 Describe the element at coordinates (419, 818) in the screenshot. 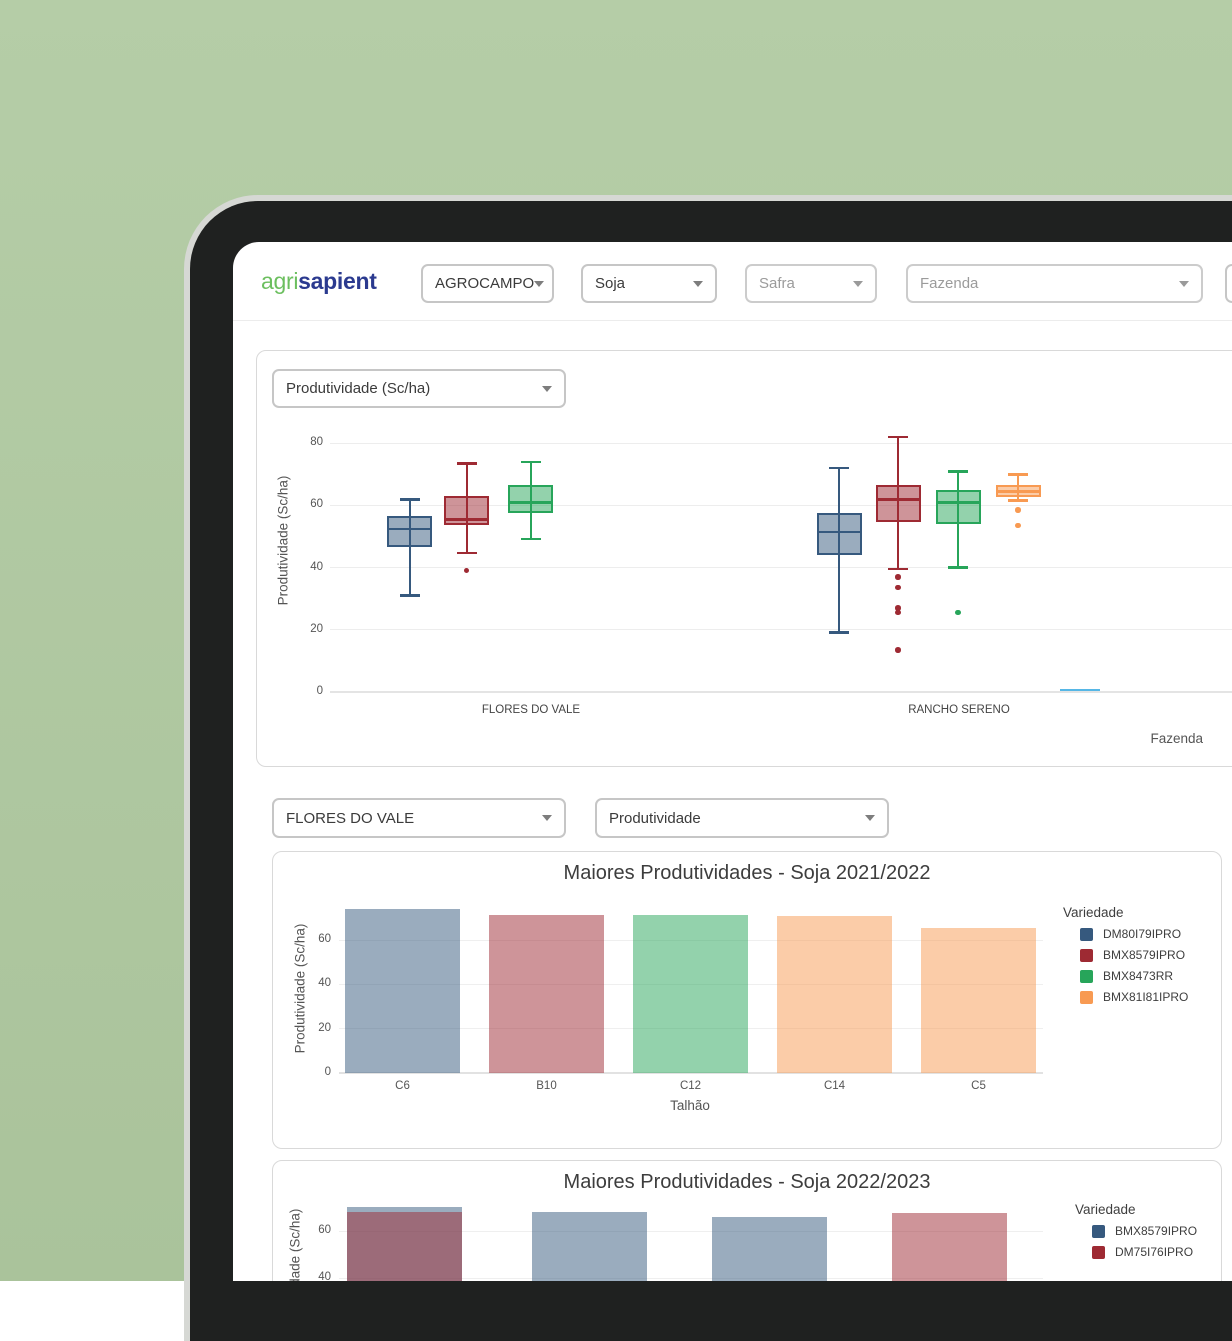

I see `detail-farm-select: FLORES DO VALE` at that location.